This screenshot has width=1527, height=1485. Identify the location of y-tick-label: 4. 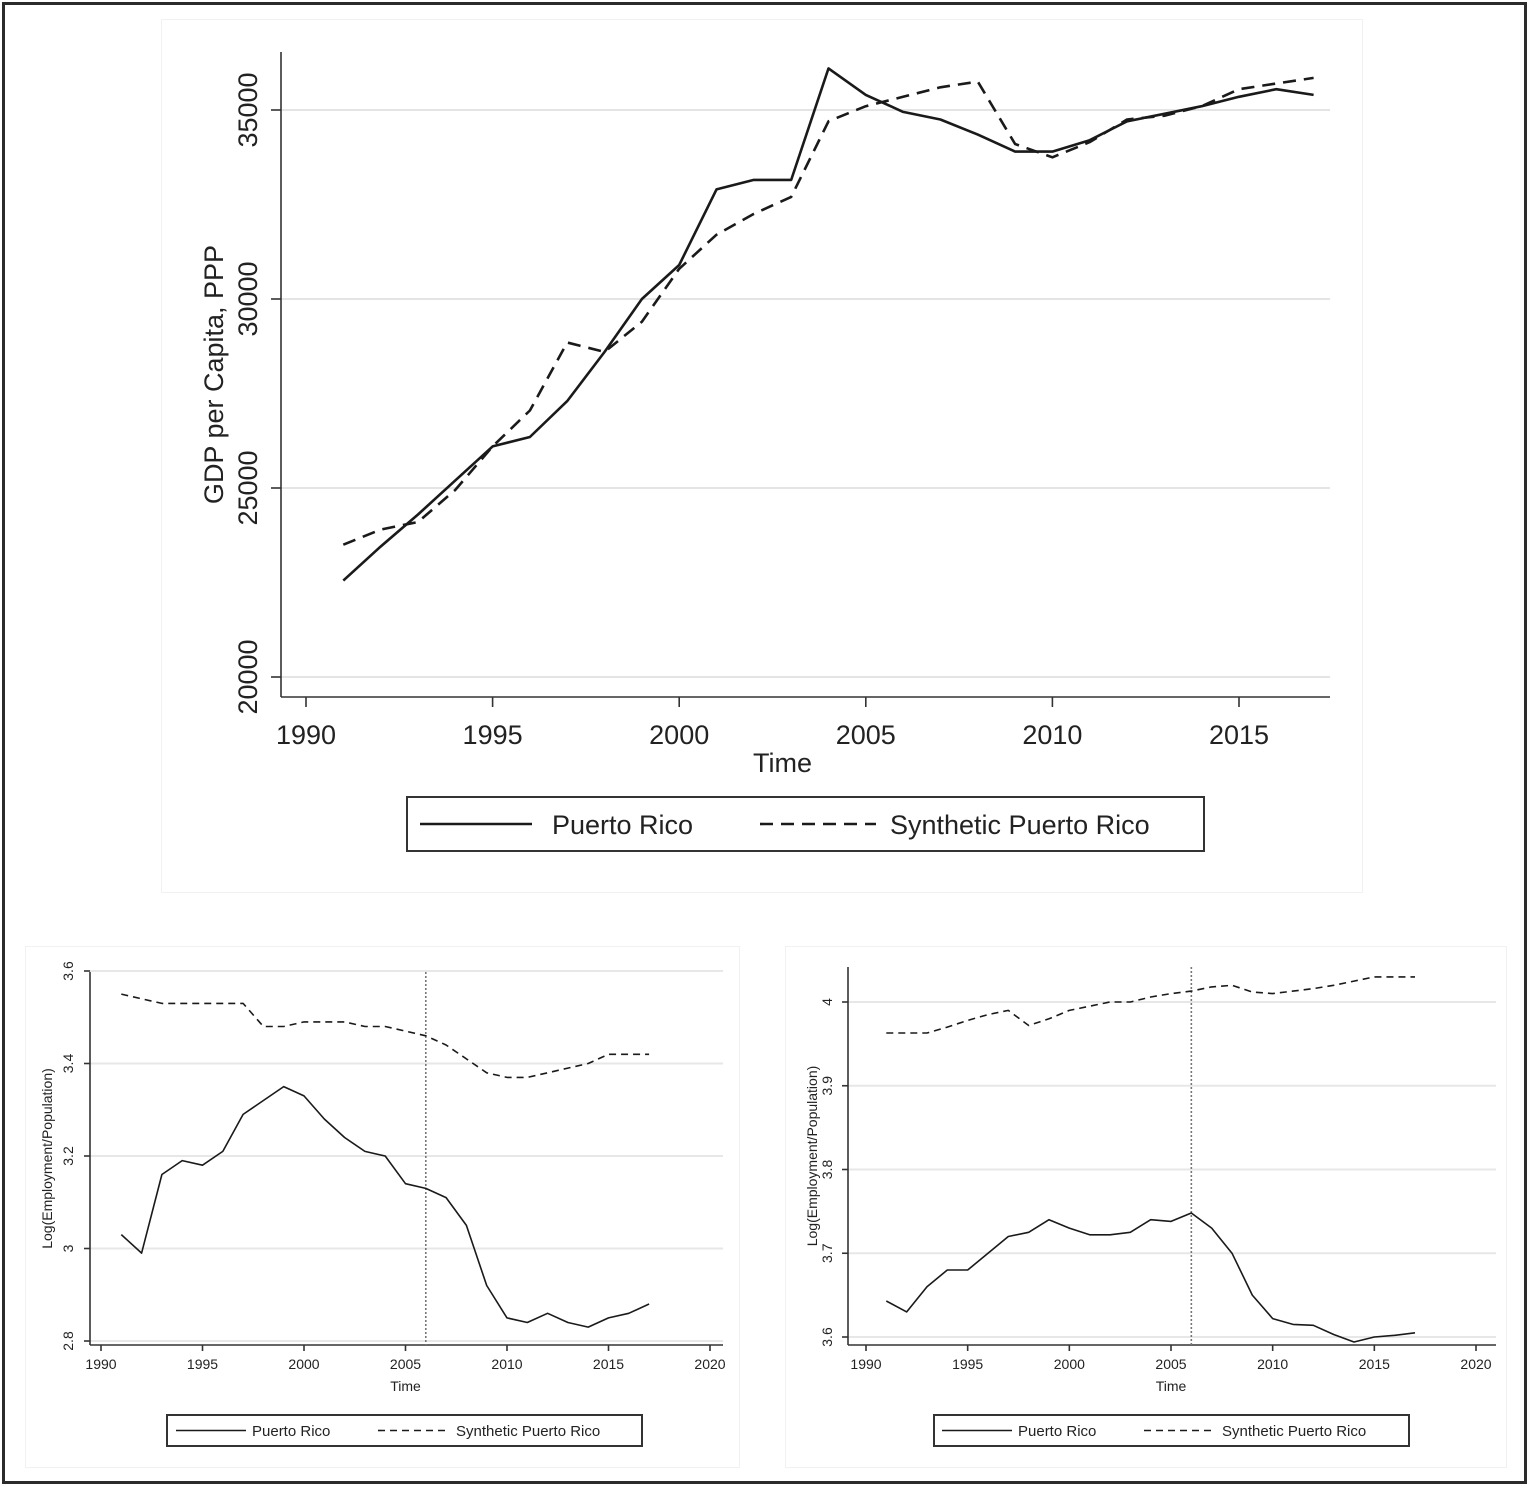
(827, 1002).